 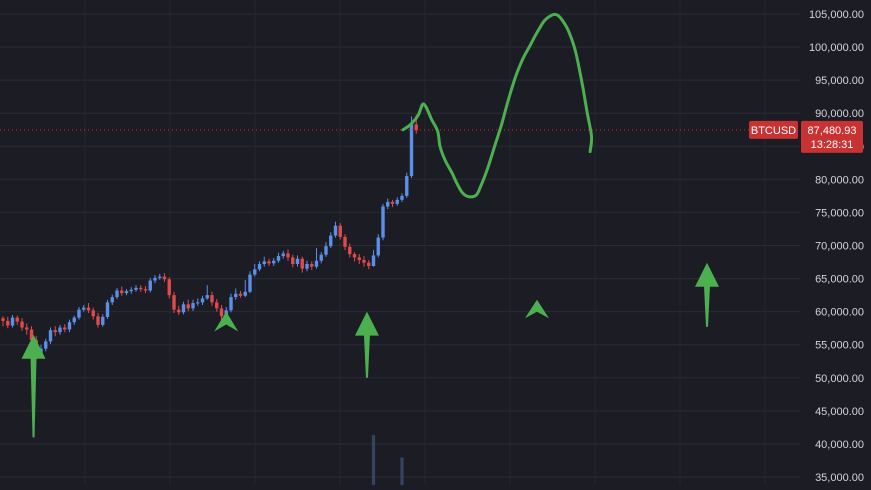 I want to click on forecast-path-drawing, so click(x=497, y=105).